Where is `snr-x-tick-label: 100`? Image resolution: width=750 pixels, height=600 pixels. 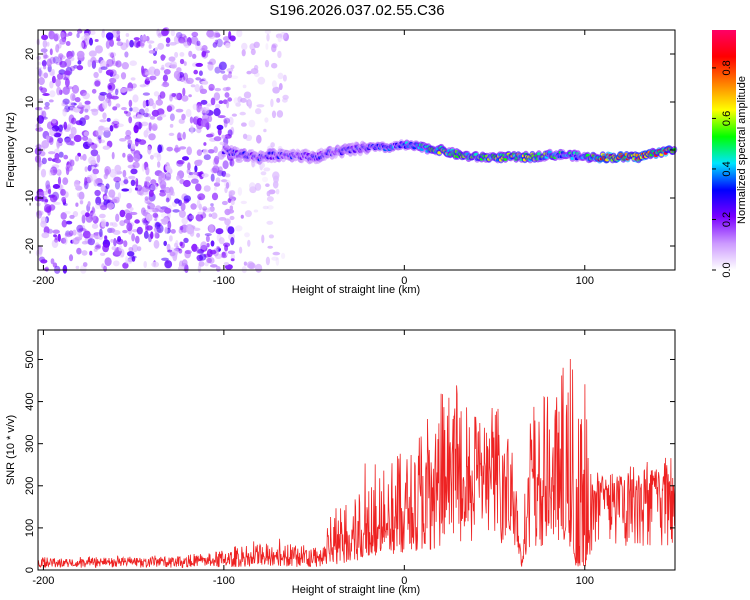
snr-x-tick-label: 100 is located at coordinates (585, 581).